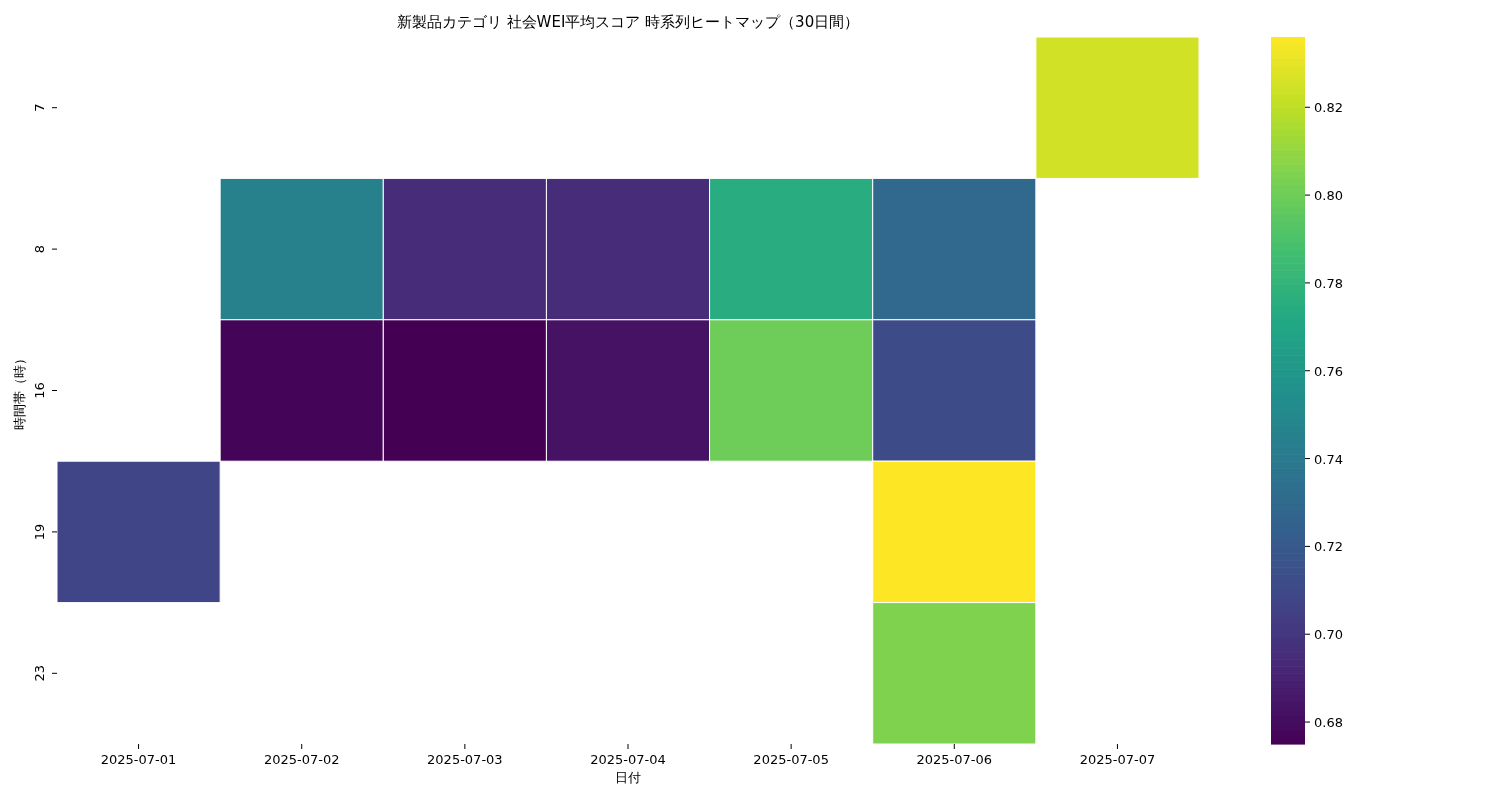 The image size is (1500, 800). Describe the element at coordinates (39, 532) in the screenshot. I see `y-tick-label: 19` at that location.